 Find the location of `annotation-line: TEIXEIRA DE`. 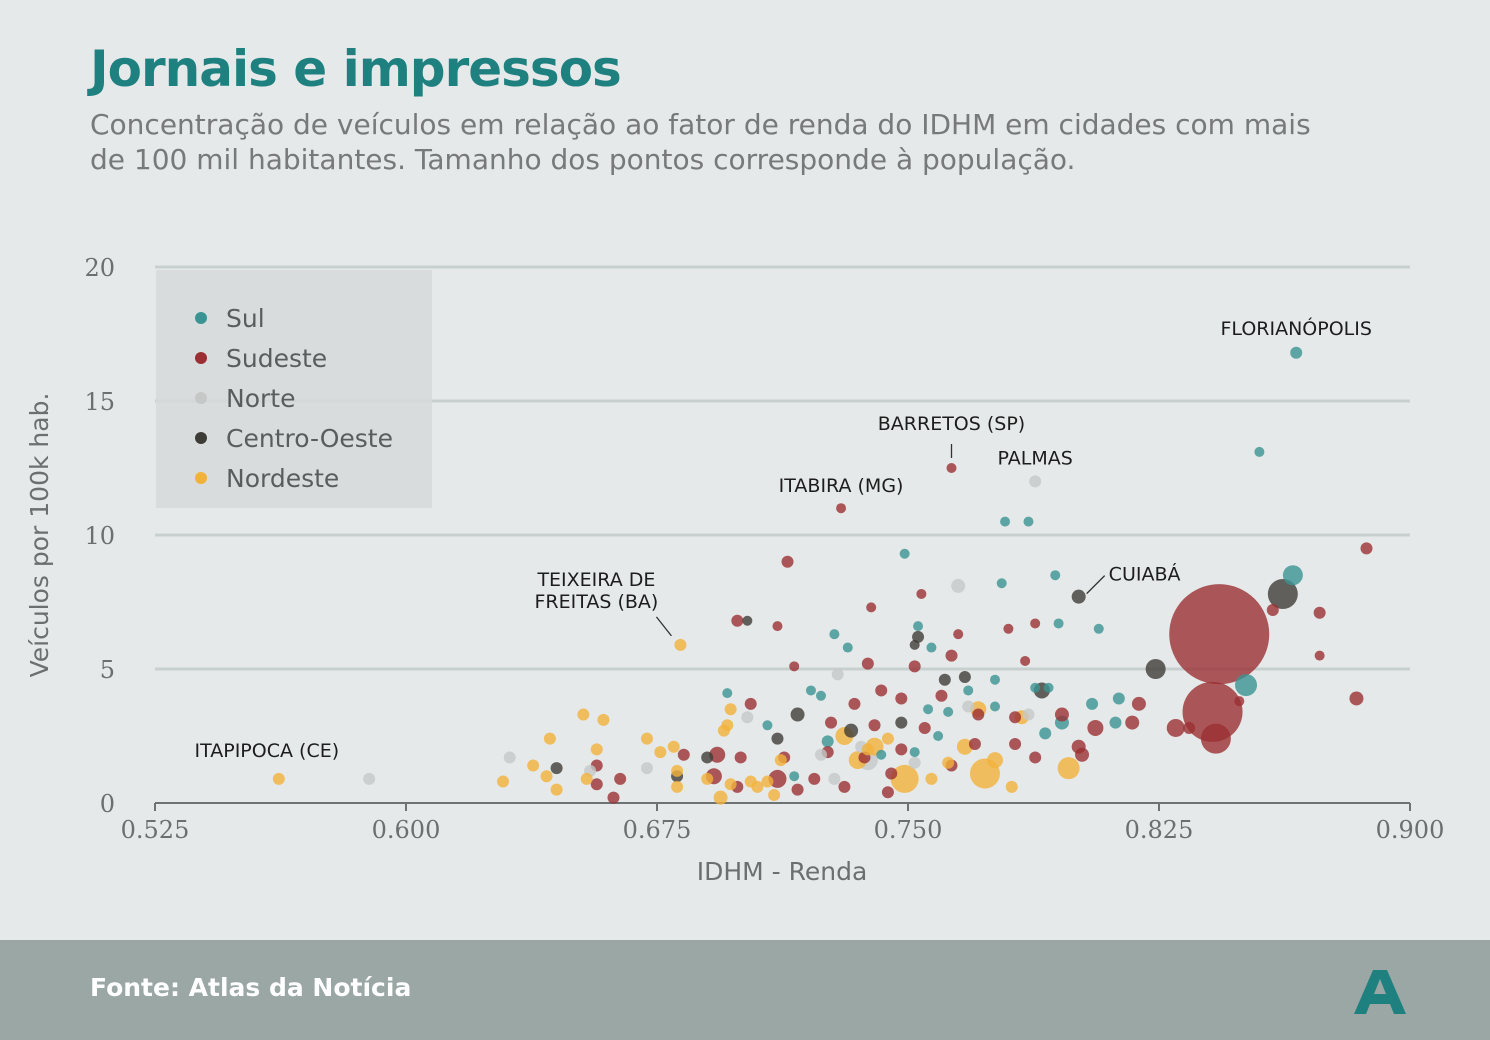

annotation-line: TEIXEIRA DE is located at coordinates (595, 580).